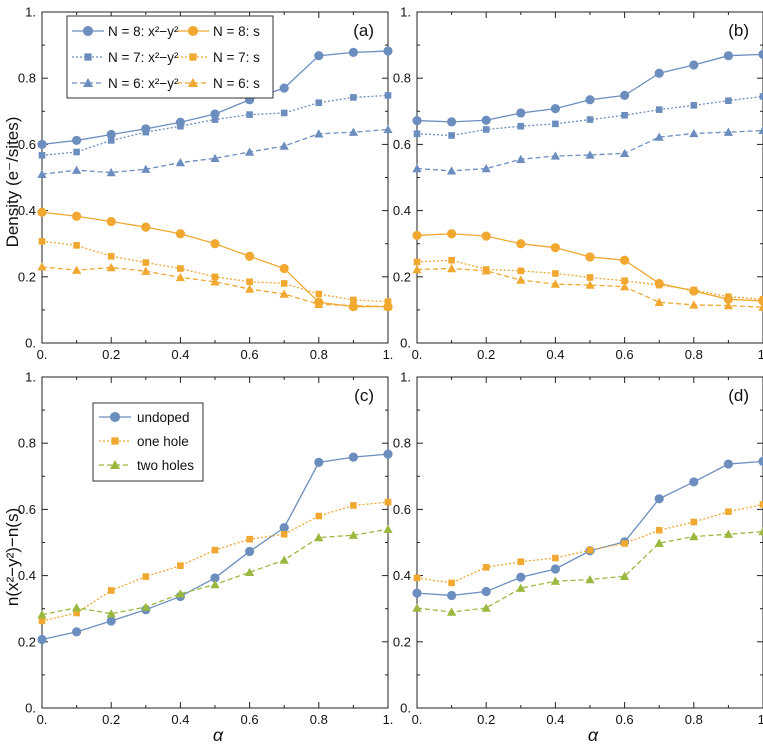 The width and height of the screenshot is (763, 746). I want to click on panel-c-x-tick-label: 0.6, so click(250, 719).